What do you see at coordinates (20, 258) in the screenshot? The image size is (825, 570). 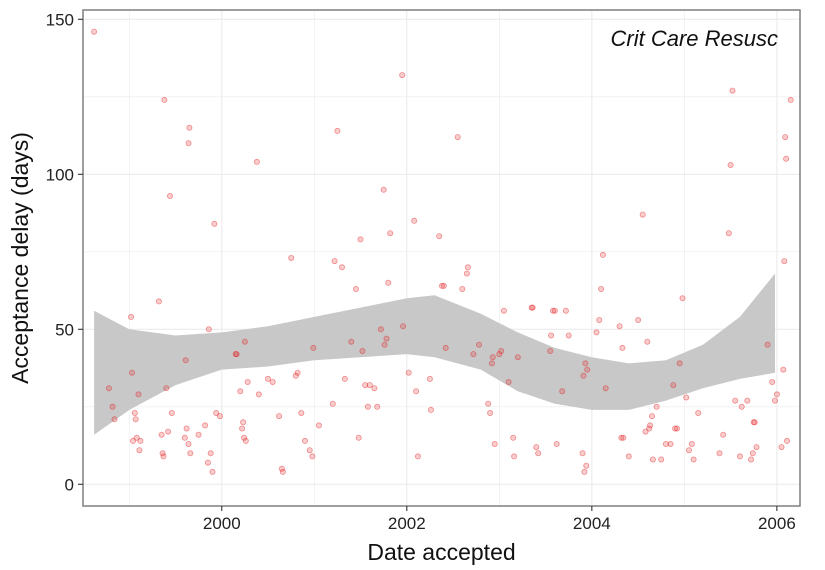 I see `y-axis-title: Acceptance delay (days)` at bounding box center [20, 258].